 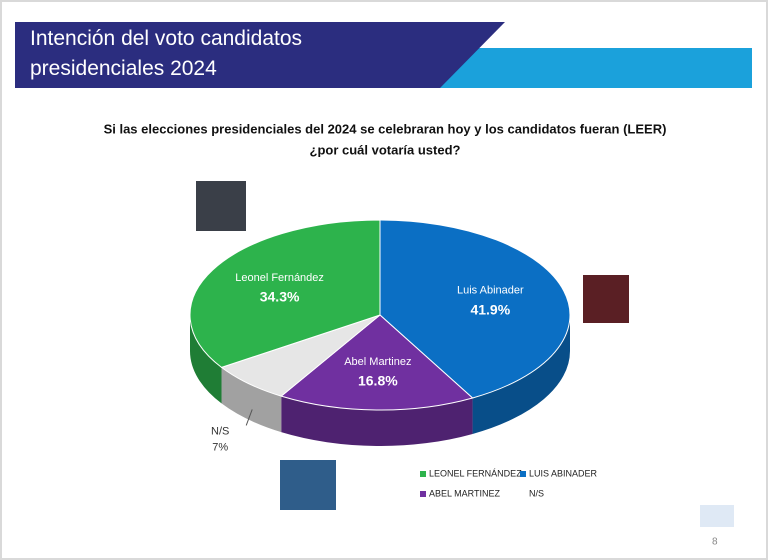 What do you see at coordinates (249, 417) in the screenshot?
I see `leader-line` at bounding box center [249, 417].